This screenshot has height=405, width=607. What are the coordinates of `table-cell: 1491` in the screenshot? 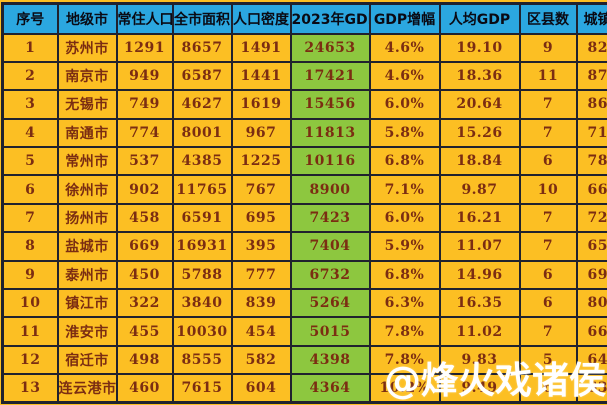 It's located at (261, 47).